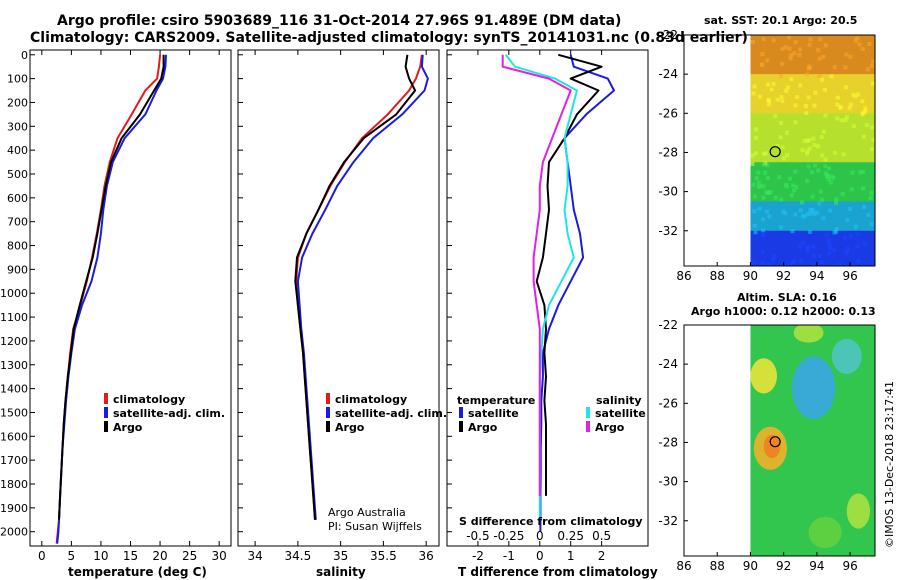  Describe the element at coordinates (169, 413) in the screenshot. I see `legend-label-satellite: satellite-adj. clim.` at that location.